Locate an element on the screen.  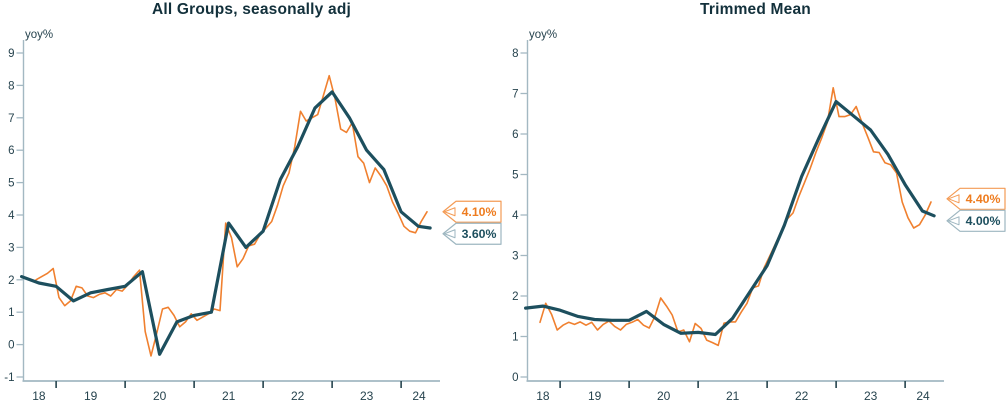
callout-flag-teal: 3.60% is located at coordinates (472, 233).